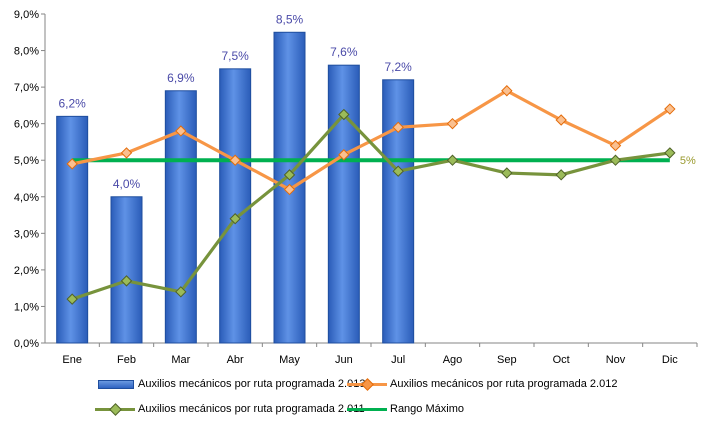  I want to click on bar-data-label: 4,0%, so click(127, 184).